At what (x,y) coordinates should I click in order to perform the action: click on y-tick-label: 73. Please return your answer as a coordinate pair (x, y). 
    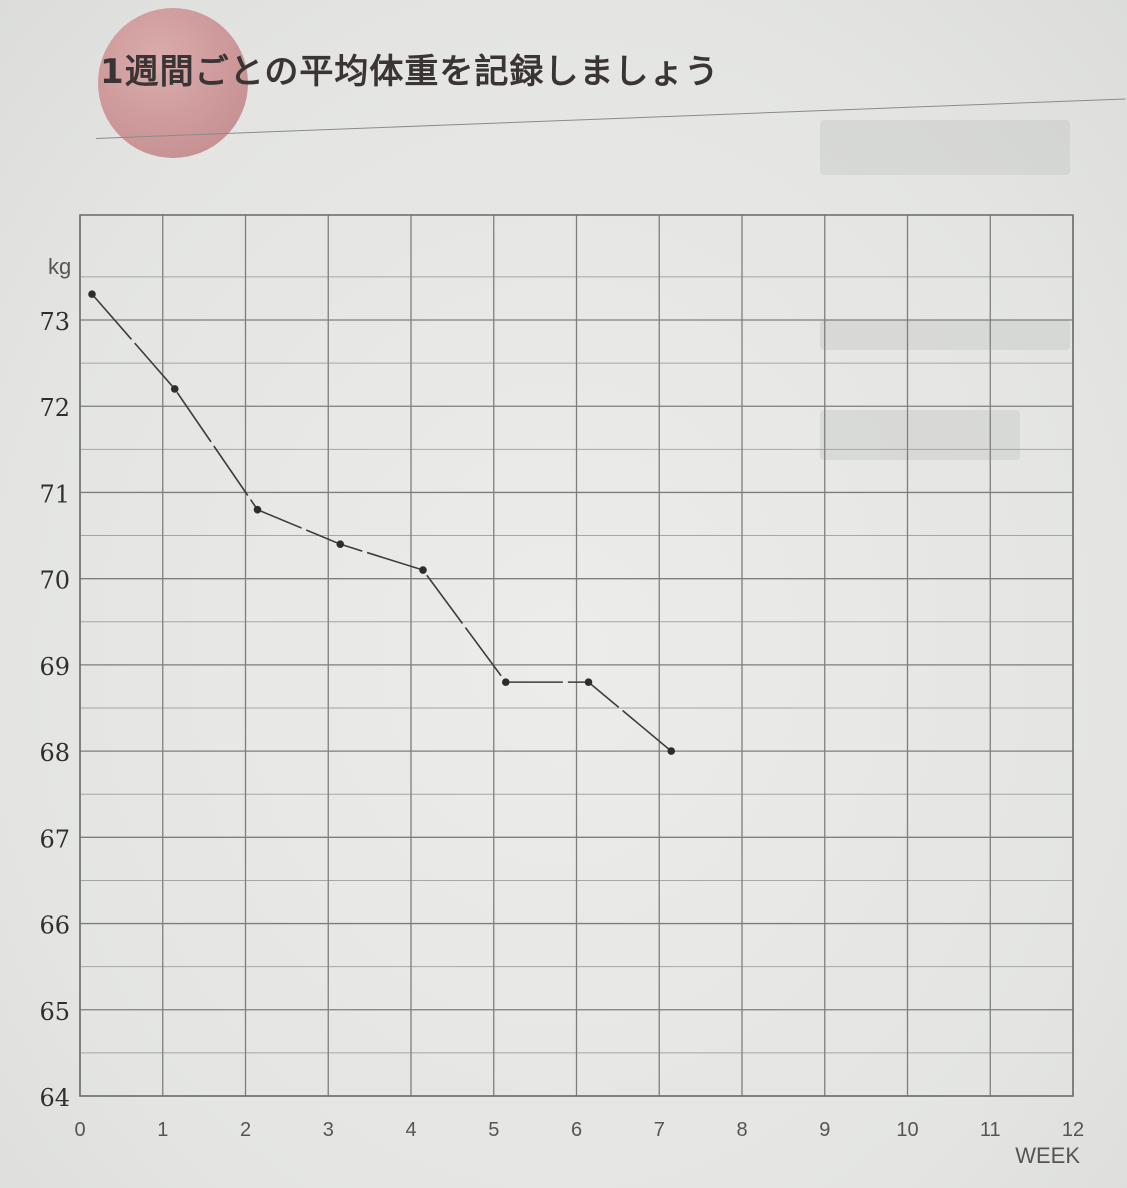
    Looking at the image, I should click on (54, 322).